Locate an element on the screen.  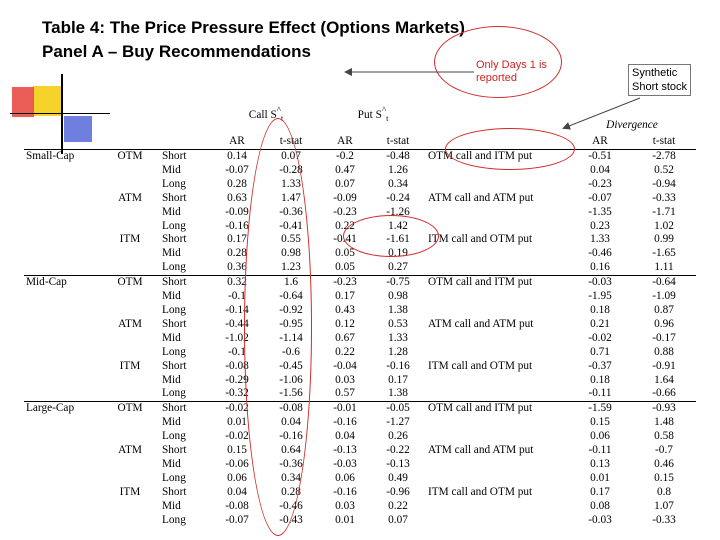
call-header: Call S^t is located at coordinates (266, 114).